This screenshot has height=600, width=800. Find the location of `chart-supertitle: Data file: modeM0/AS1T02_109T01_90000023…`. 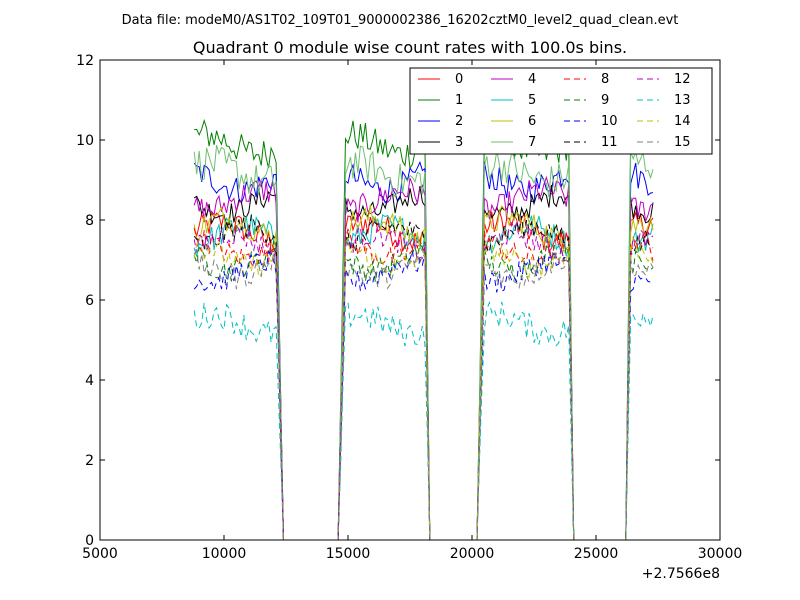

chart-supertitle: Data file: modeM0/AS1T02_109T01_90000023… is located at coordinates (400, 20).